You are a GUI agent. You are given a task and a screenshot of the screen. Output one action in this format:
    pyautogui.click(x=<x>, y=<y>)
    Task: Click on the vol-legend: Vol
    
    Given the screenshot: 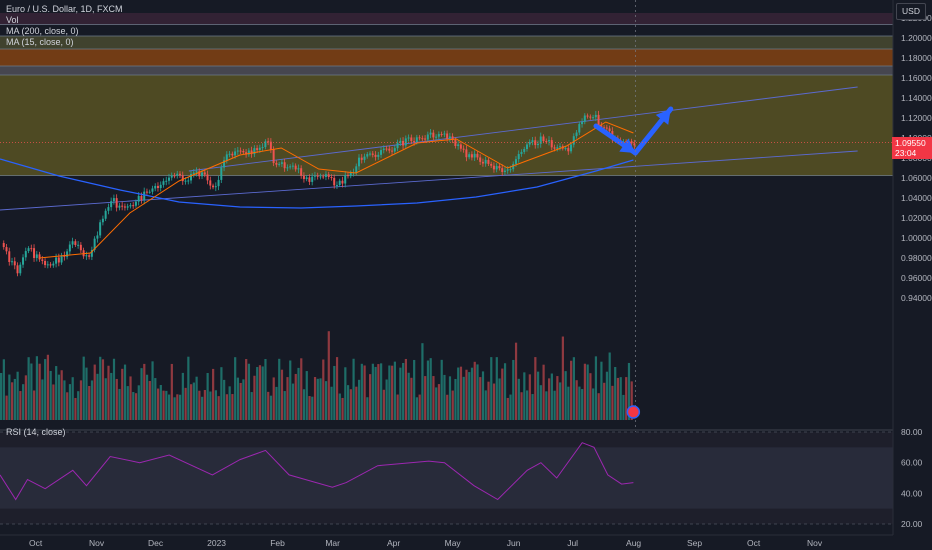 What is the action you would take?
    pyautogui.click(x=12, y=20)
    